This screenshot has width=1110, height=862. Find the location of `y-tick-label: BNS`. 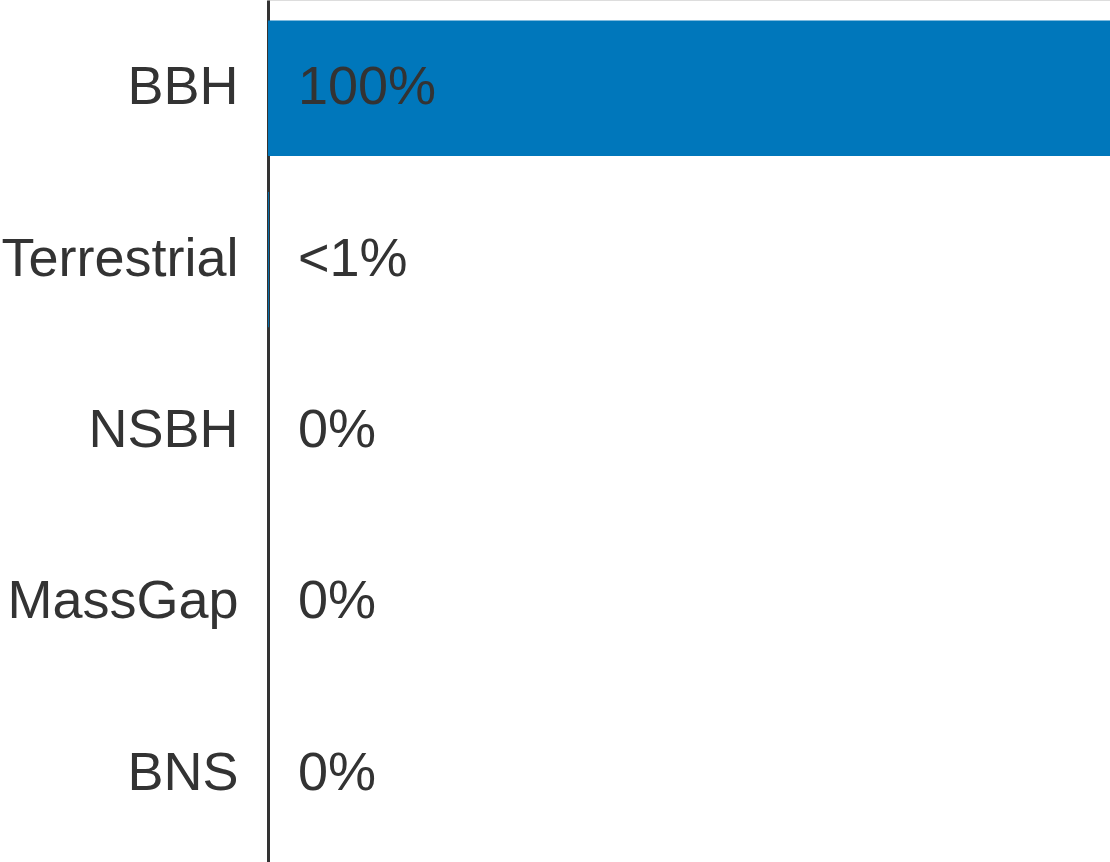

y-tick-label: BNS is located at coordinates (183, 770).